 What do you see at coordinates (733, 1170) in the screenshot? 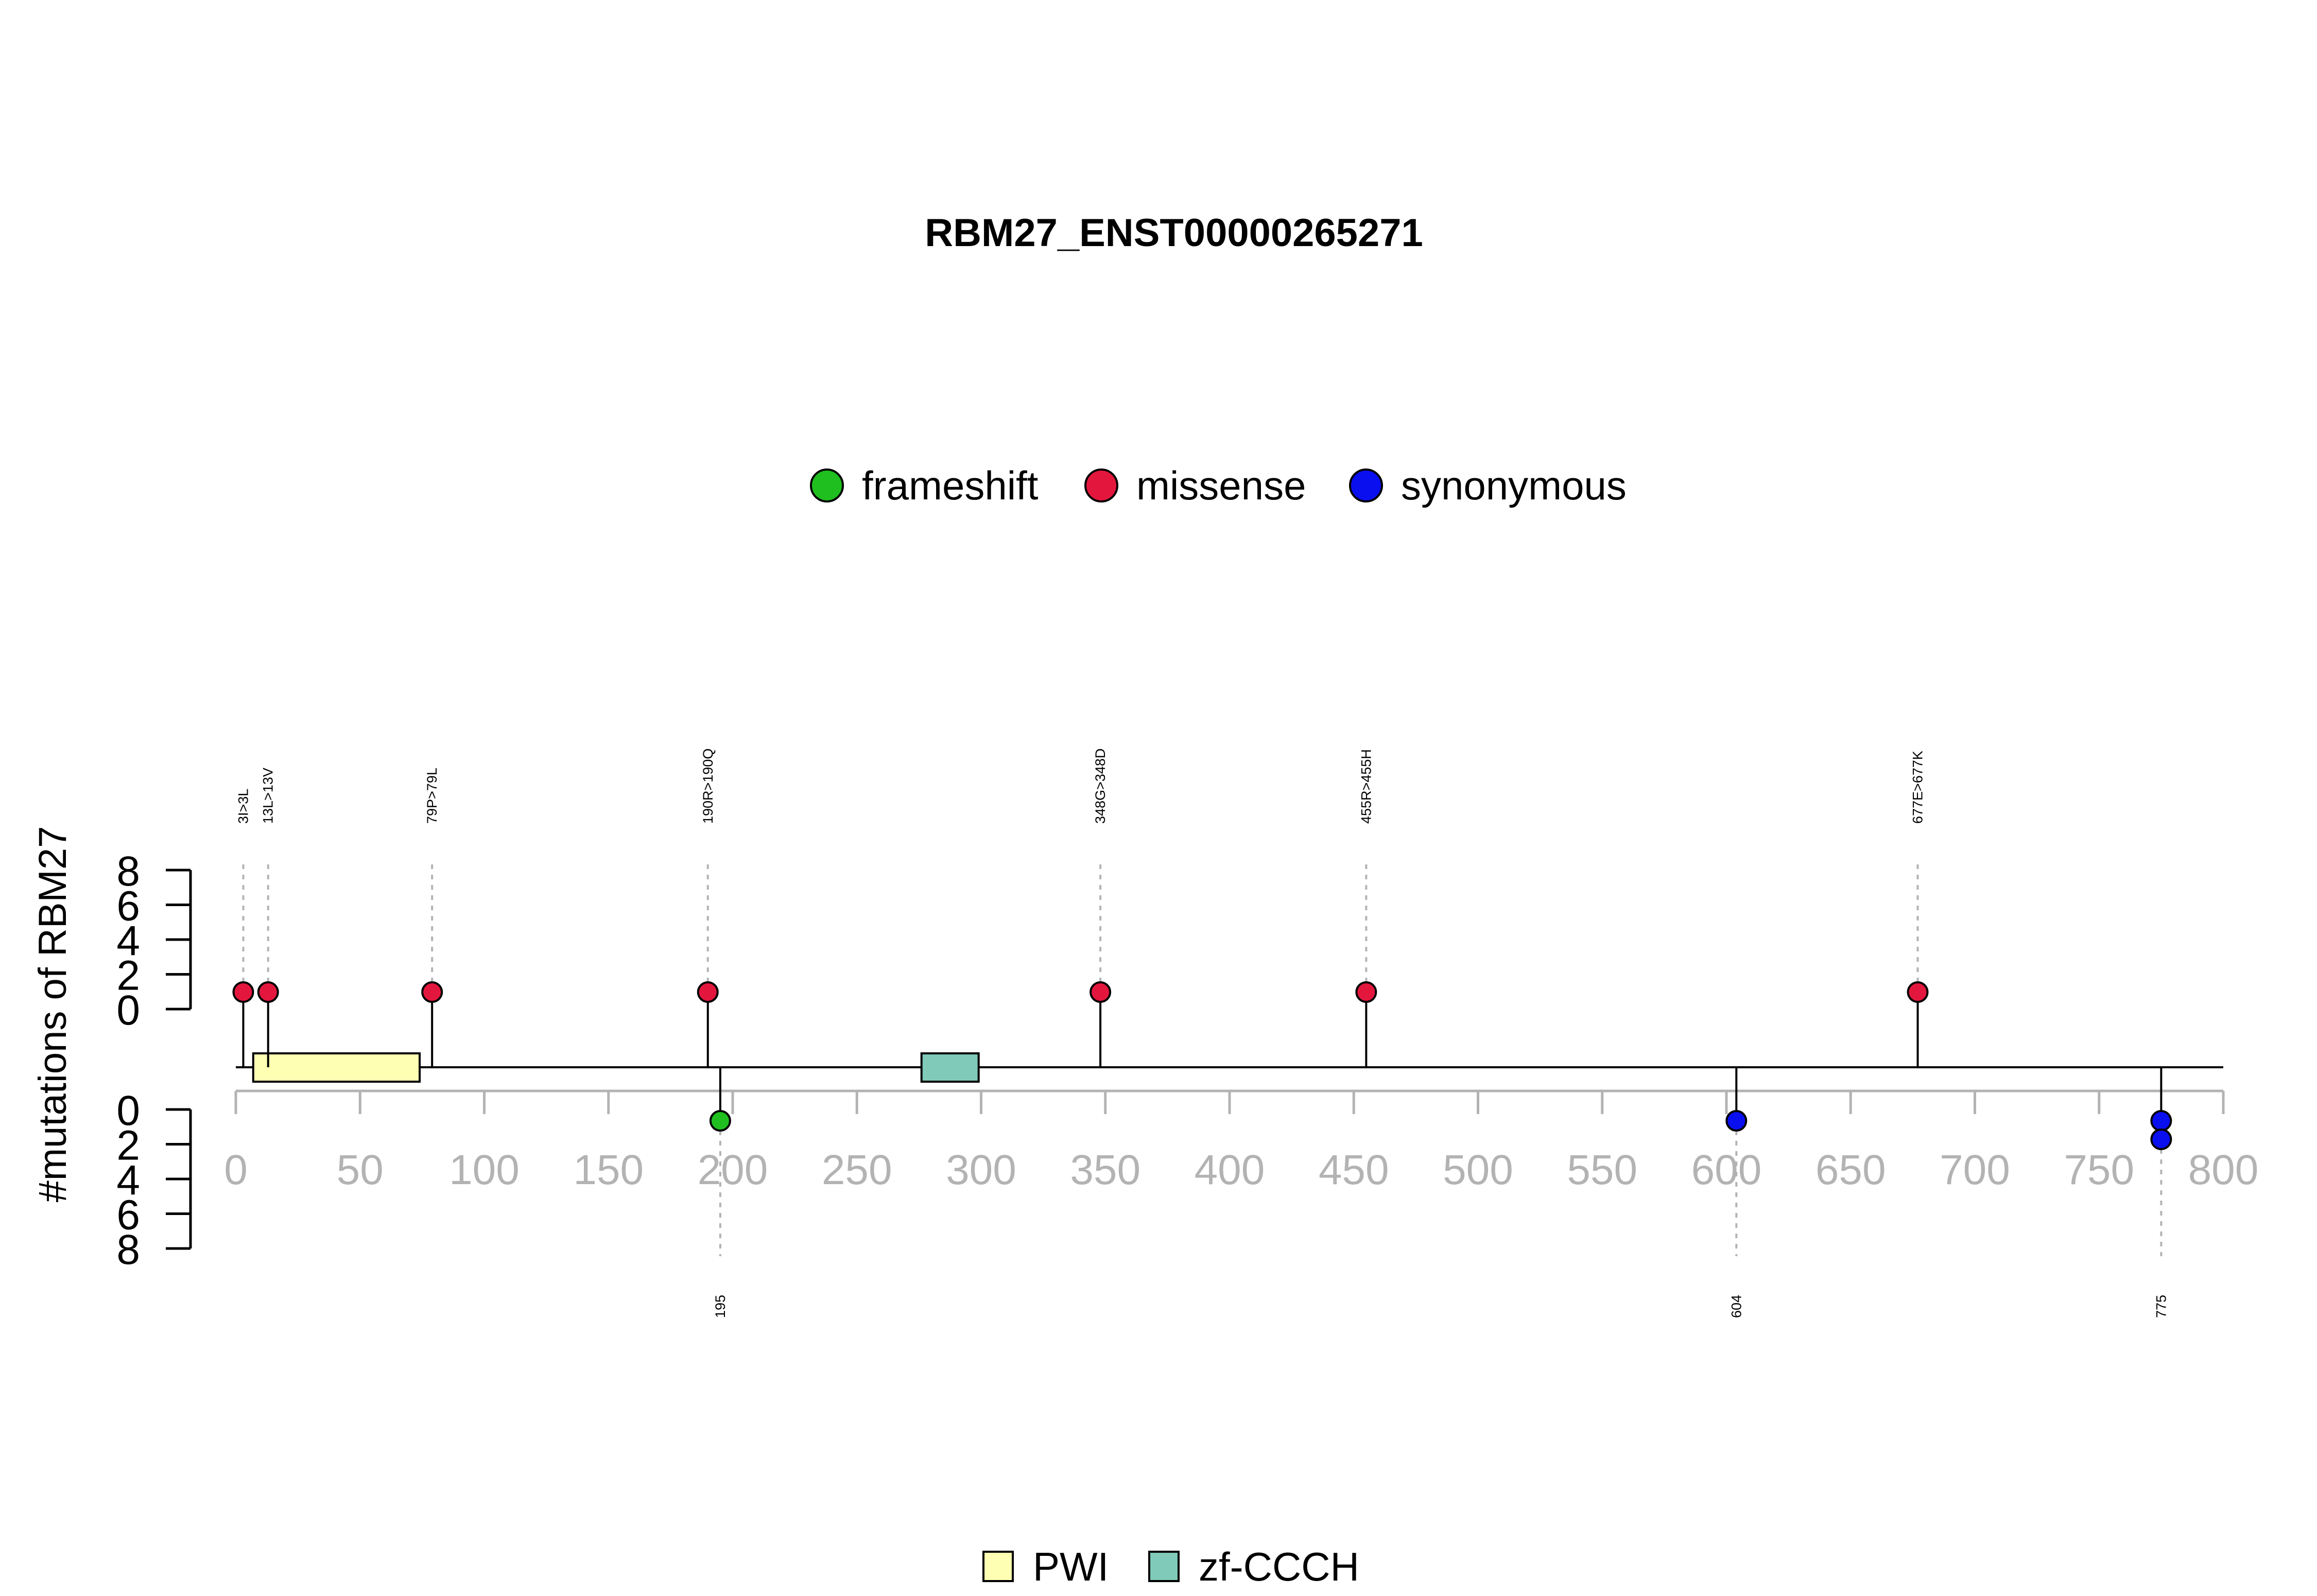
I see `x-tick-label: 200` at bounding box center [733, 1170].